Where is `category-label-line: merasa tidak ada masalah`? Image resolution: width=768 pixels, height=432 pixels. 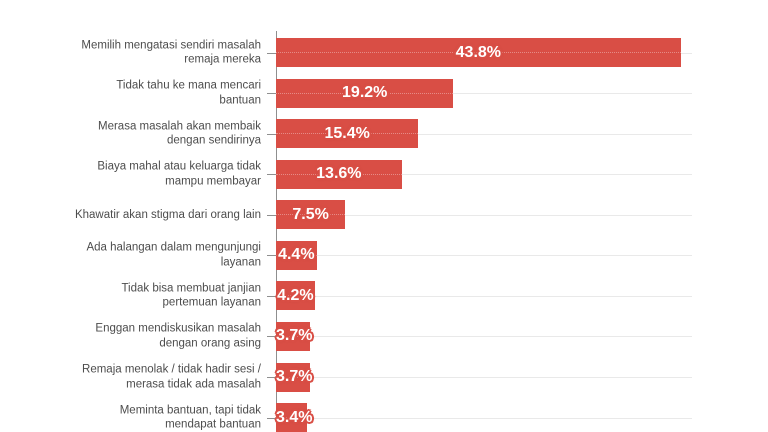 category-label-line: merasa tidak ada masalah is located at coordinates (193, 384).